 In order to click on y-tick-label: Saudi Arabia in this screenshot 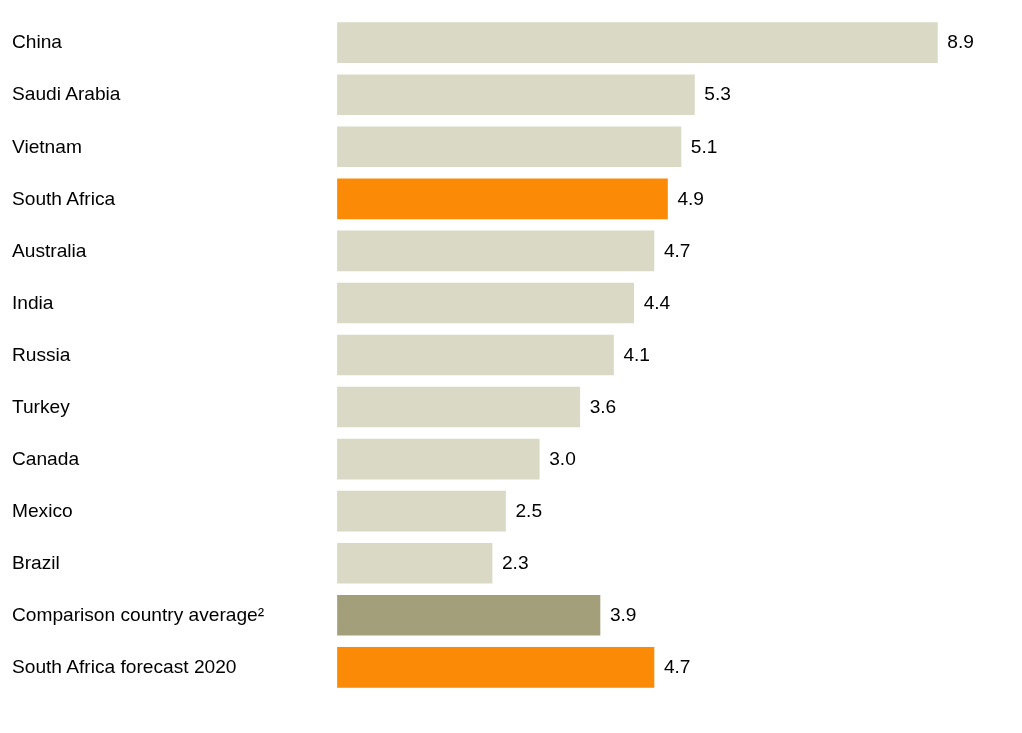, I will do `click(66, 94)`.